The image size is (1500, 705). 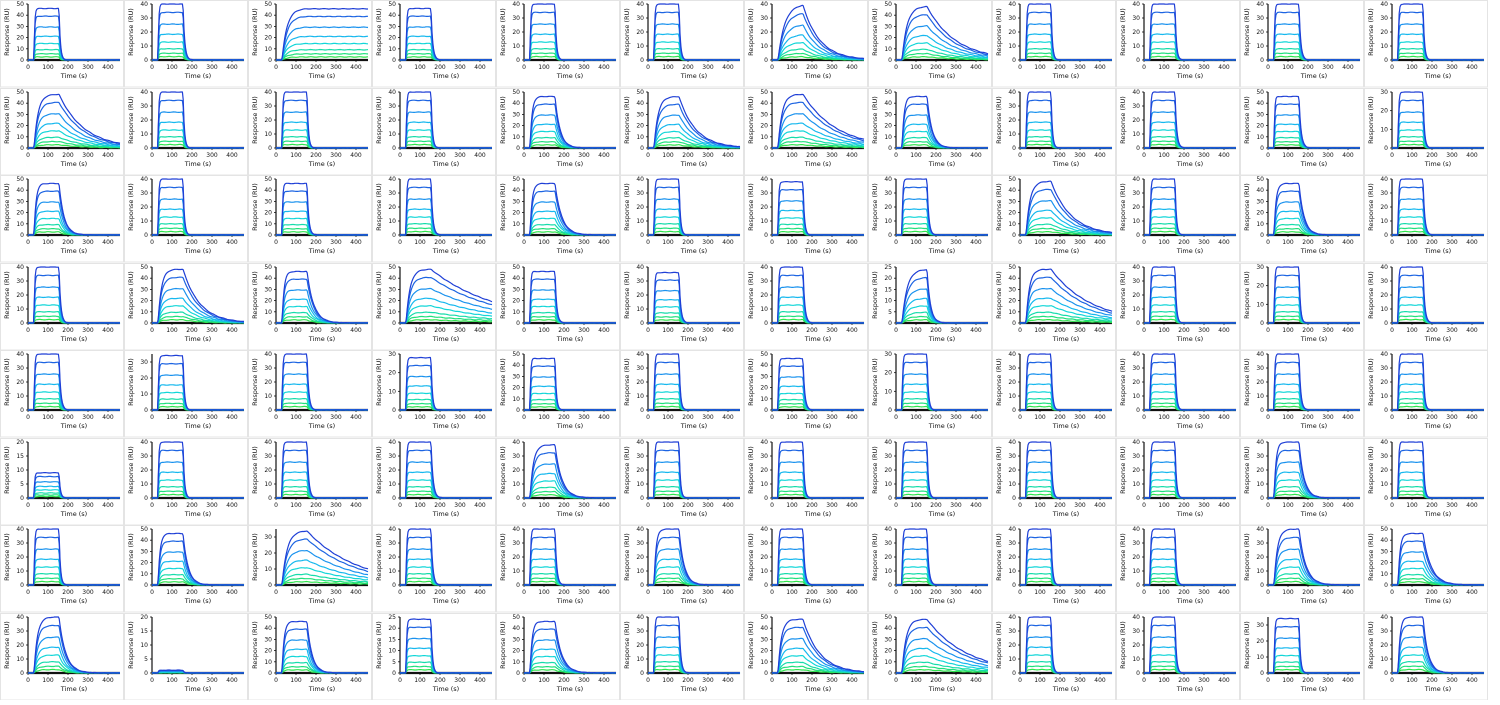 What do you see at coordinates (20, 4) in the screenshot?
I see `y-tick-label: 50` at bounding box center [20, 4].